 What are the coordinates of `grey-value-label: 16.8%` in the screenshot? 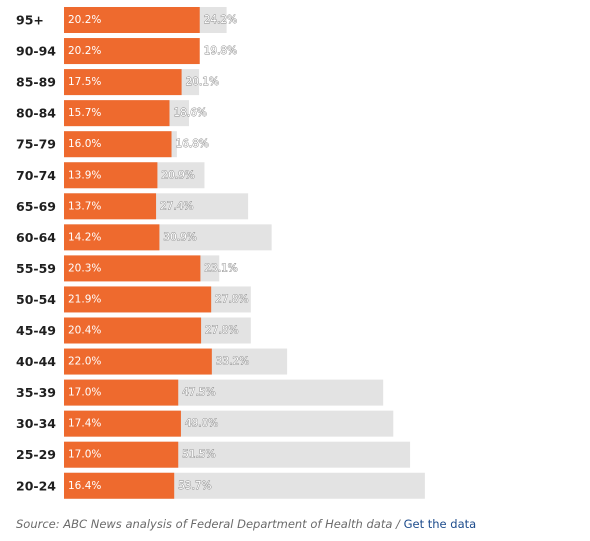 It's located at (192, 144).